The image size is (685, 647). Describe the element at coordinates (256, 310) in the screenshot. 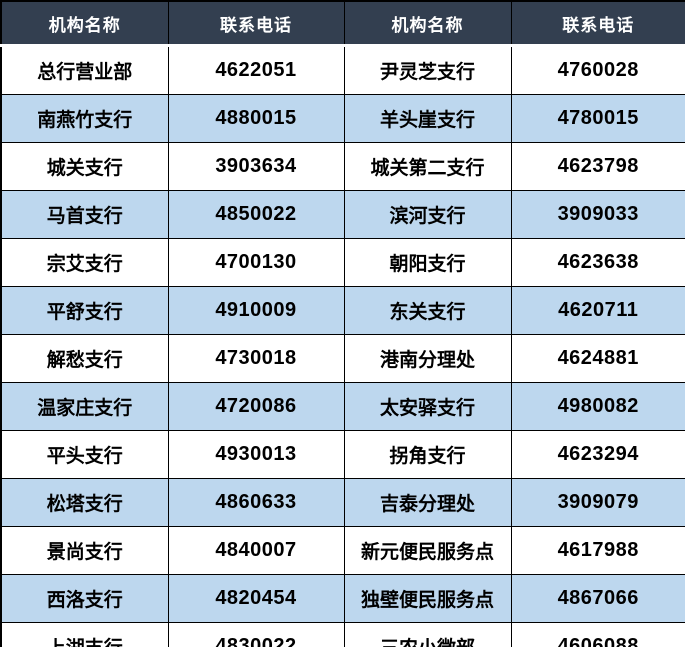

I see `cell-phone-number: 4910009` at that location.